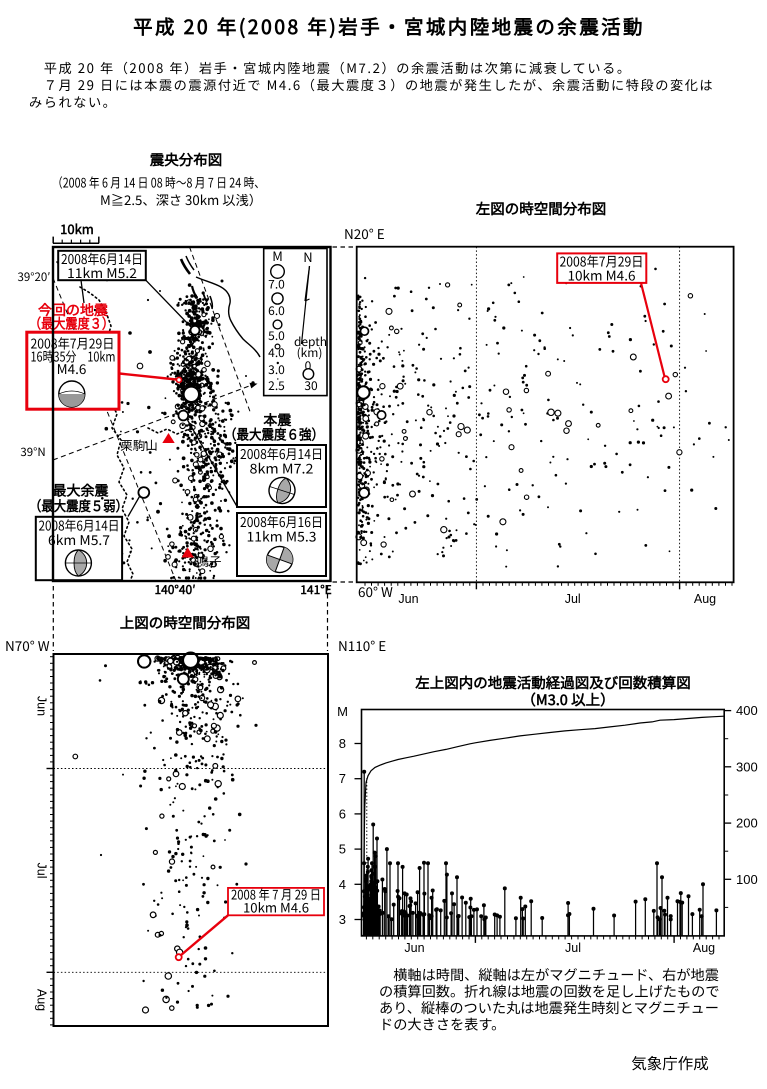 The image size is (767, 1089). I want to click on svg-text: あり、縦棒のついた丸は地震発生時刻とマグニチュー, so click(549, 1008).